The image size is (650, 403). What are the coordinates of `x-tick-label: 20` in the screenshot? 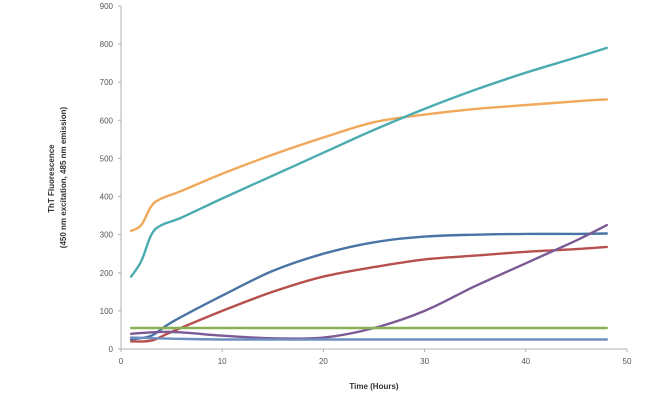 It's located at (323, 361).